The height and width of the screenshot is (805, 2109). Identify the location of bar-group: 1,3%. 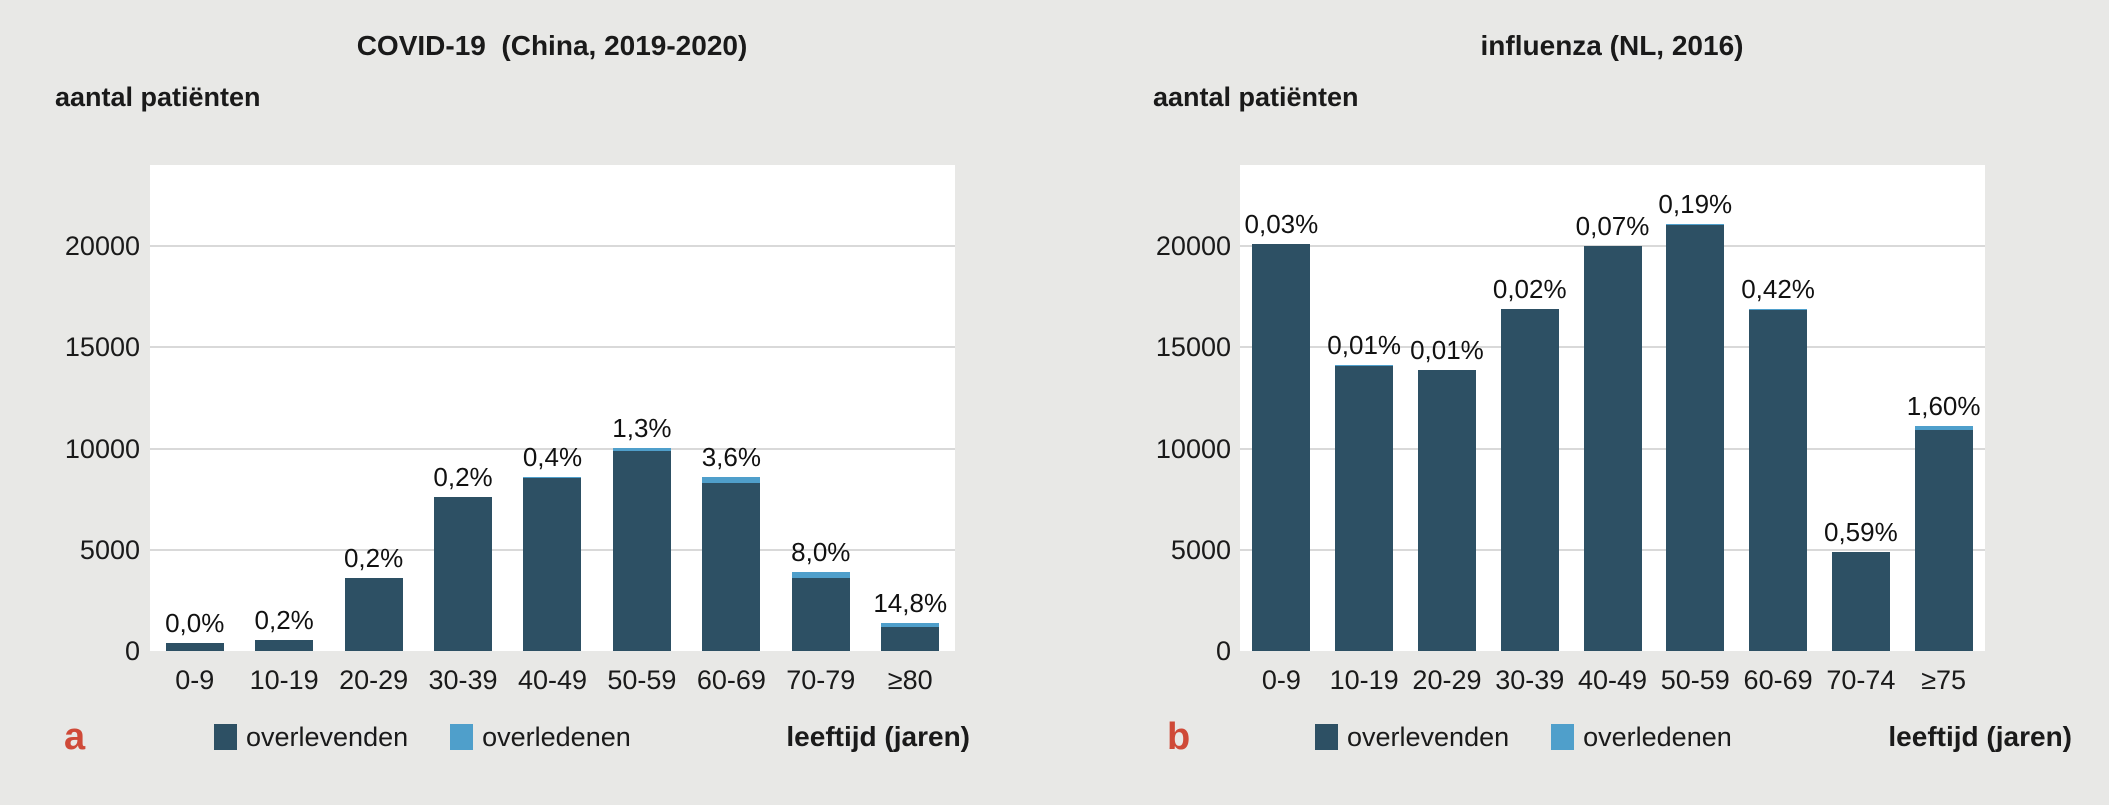
(641, 408).